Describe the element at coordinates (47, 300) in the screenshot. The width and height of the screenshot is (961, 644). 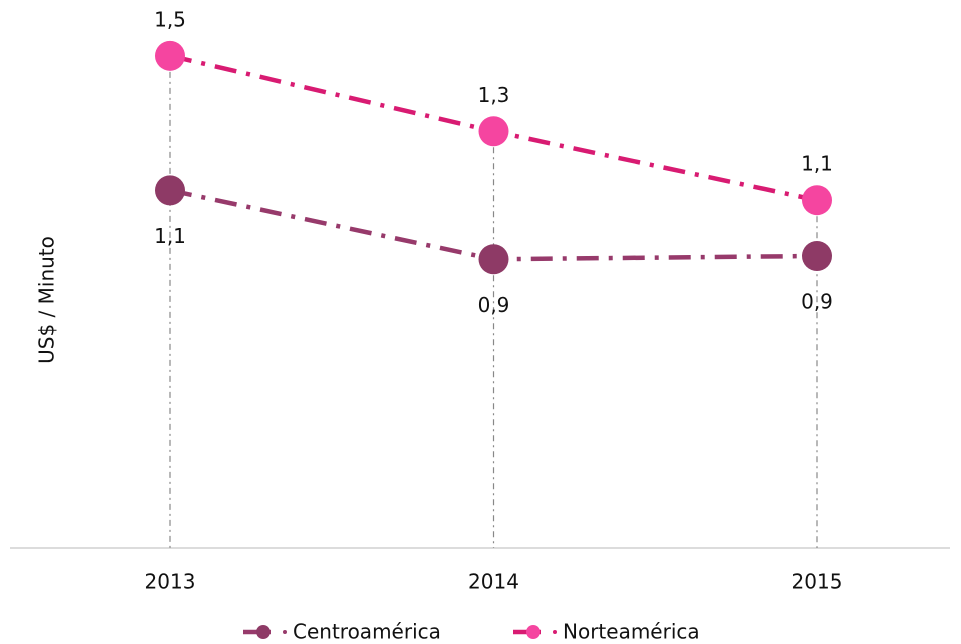
I see `y-axis-label: US$ / Minuto` at that location.